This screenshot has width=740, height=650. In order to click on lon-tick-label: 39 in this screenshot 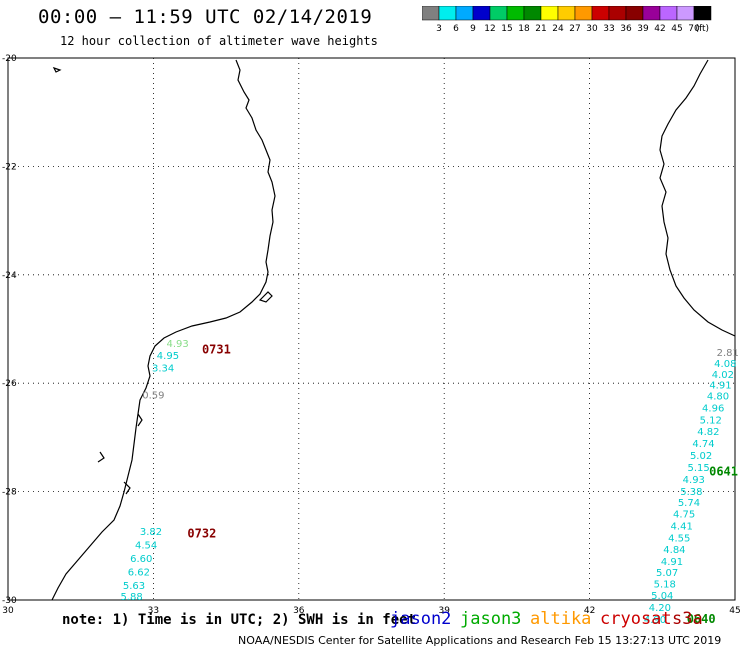, I will do `click(444, 611)`.